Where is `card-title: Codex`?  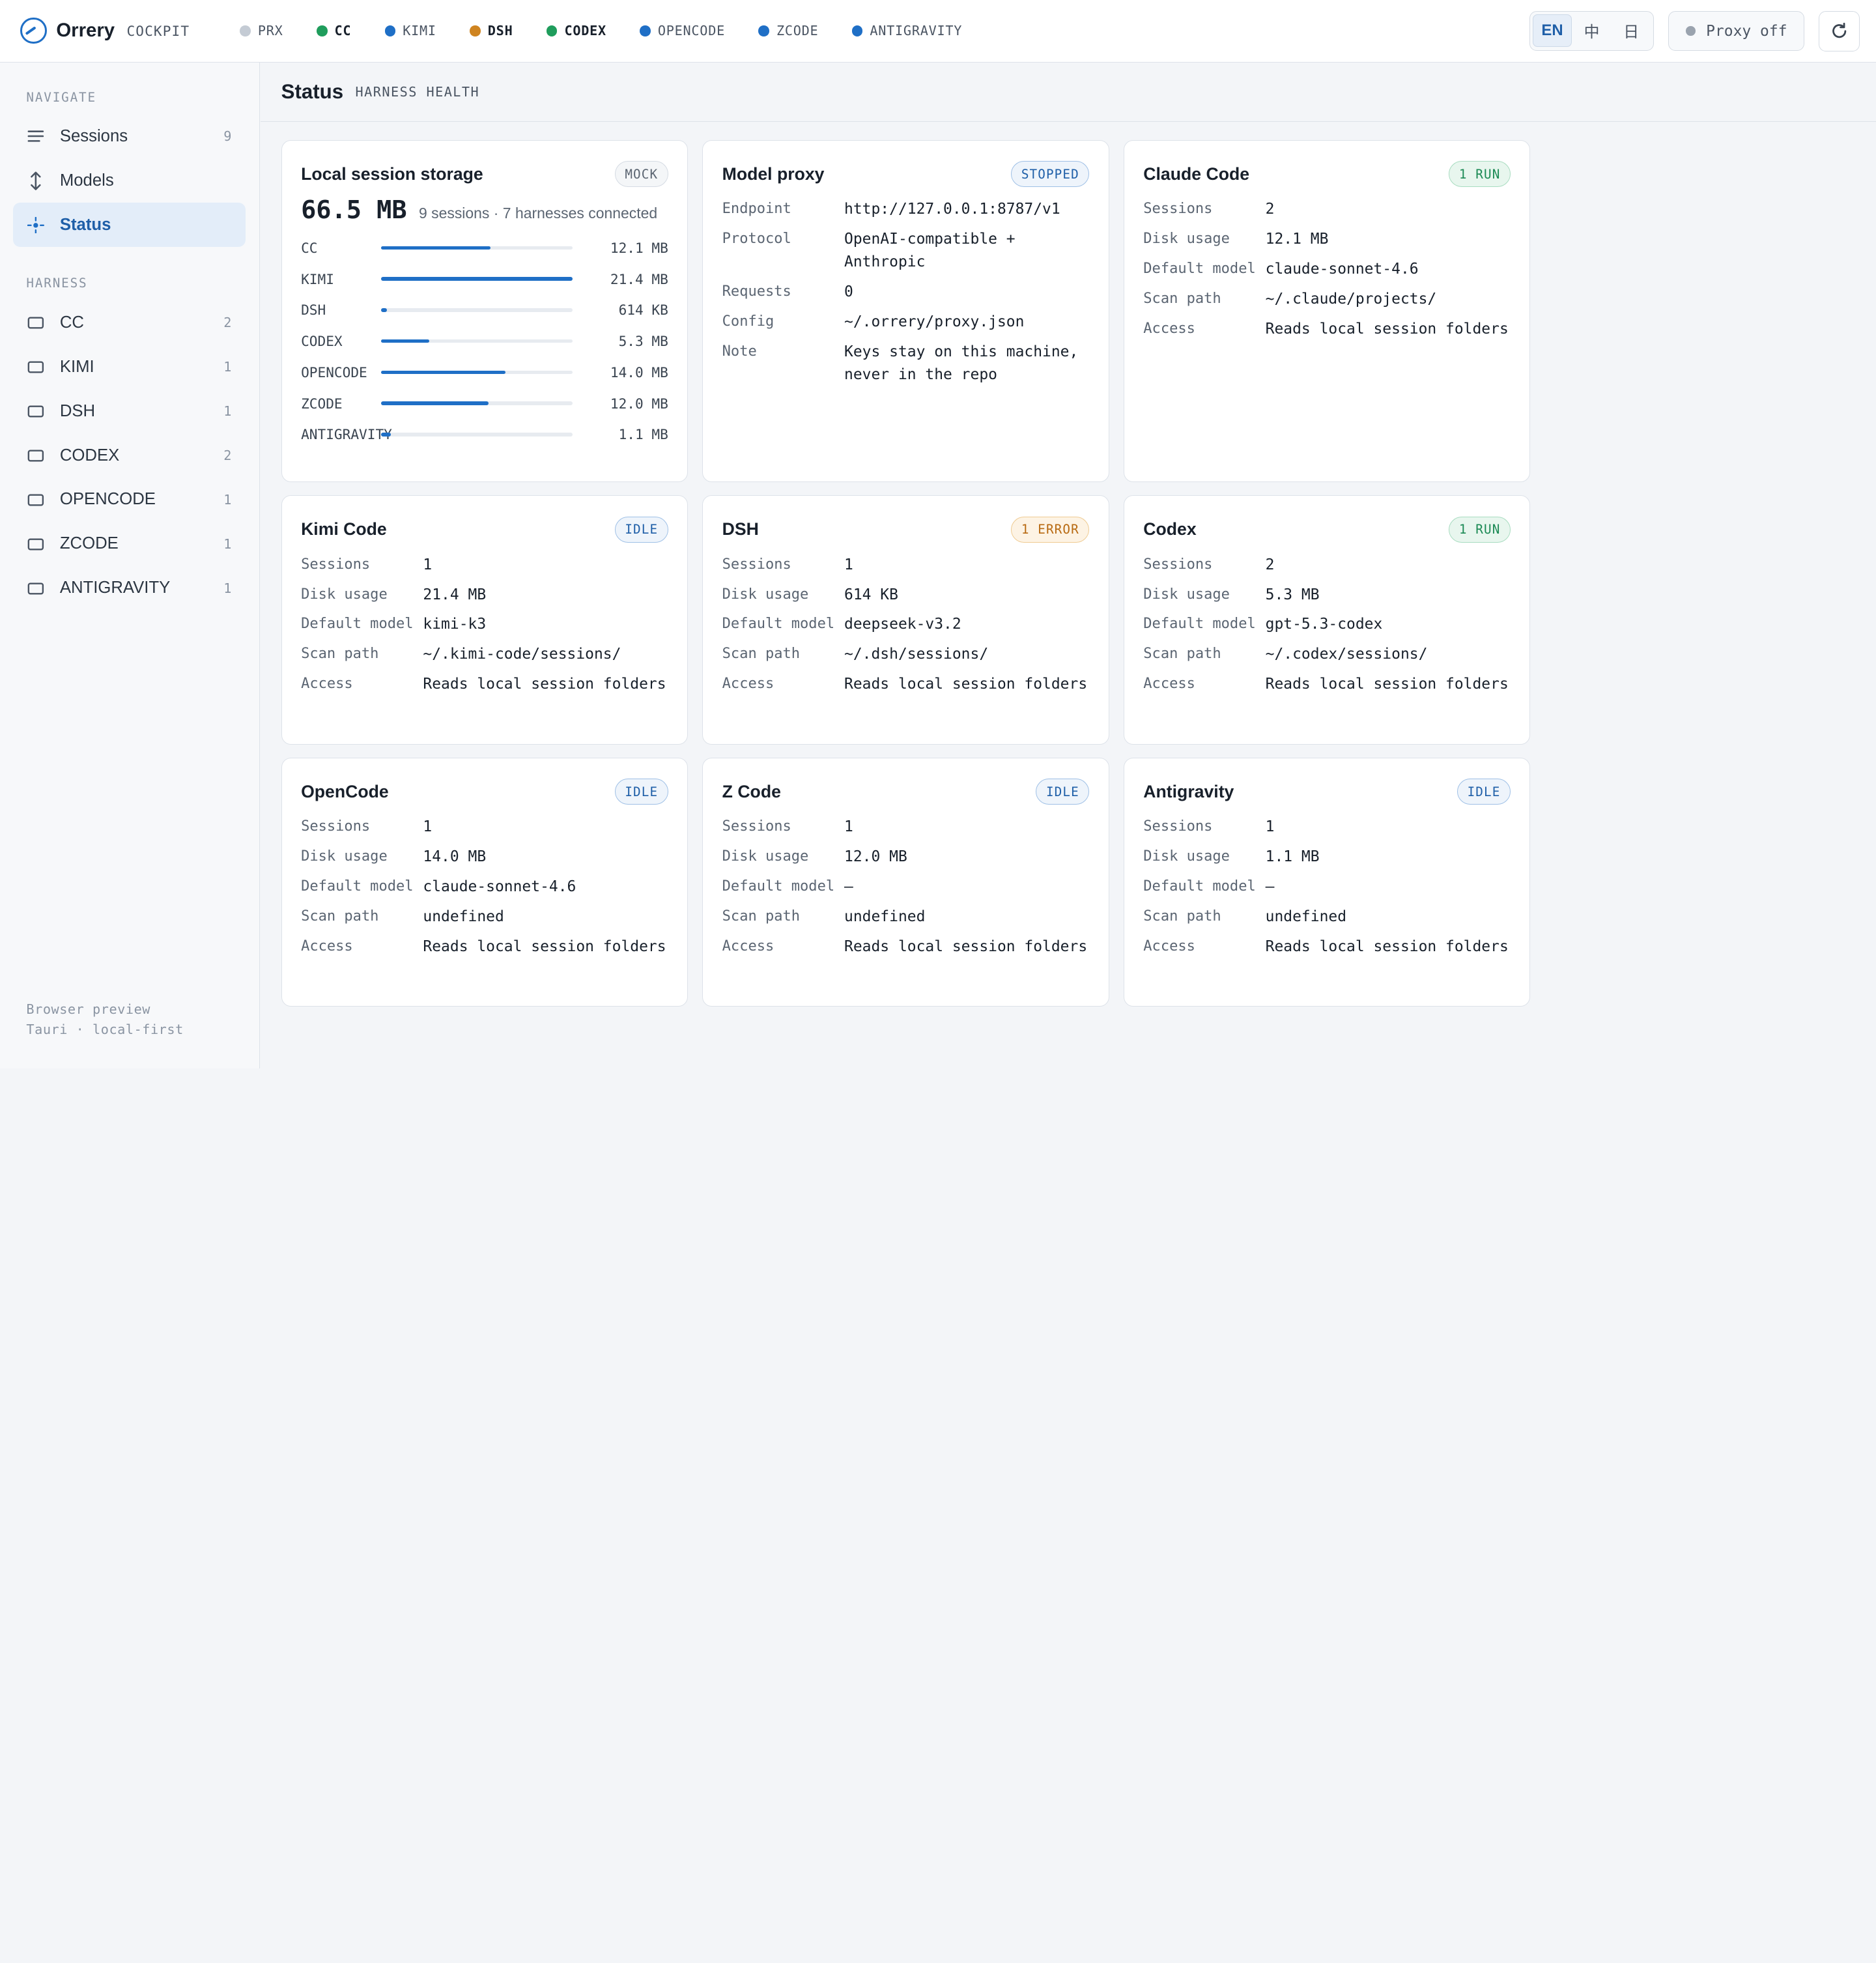 card-title: Codex is located at coordinates (1170, 529).